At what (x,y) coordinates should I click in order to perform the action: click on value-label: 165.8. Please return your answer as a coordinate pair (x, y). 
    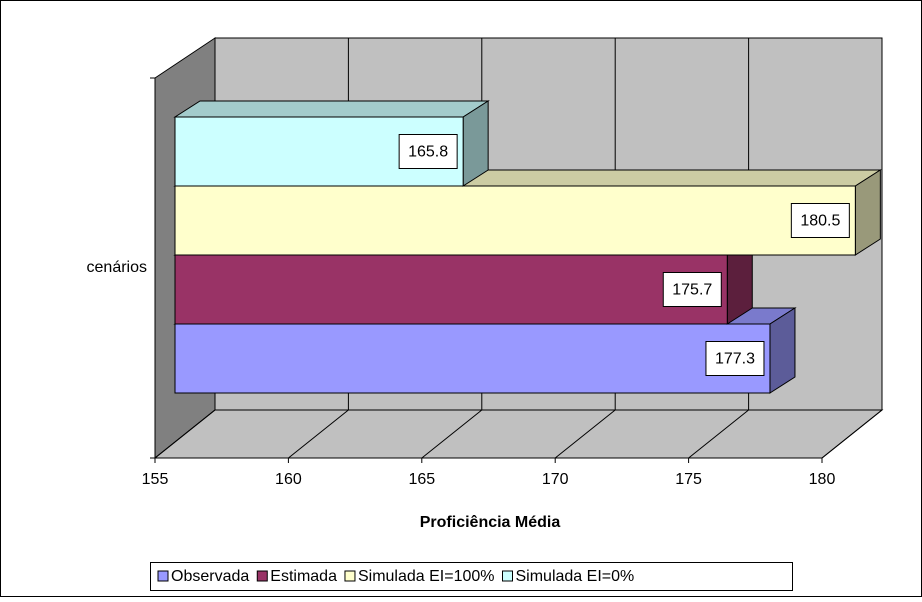
    Looking at the image, I should click on (428, 152).